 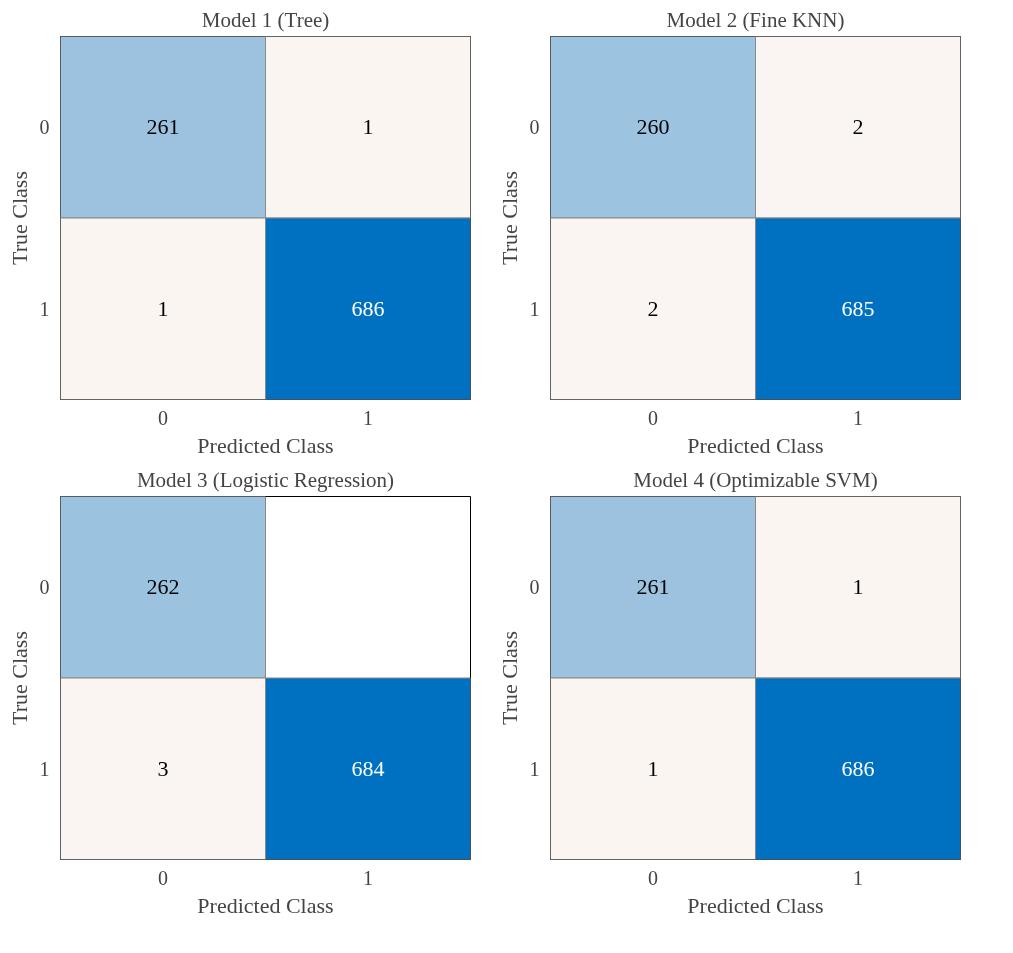 I want to click on chart-title: Model 2 (Fine KNN), so click(x=755, y=19).